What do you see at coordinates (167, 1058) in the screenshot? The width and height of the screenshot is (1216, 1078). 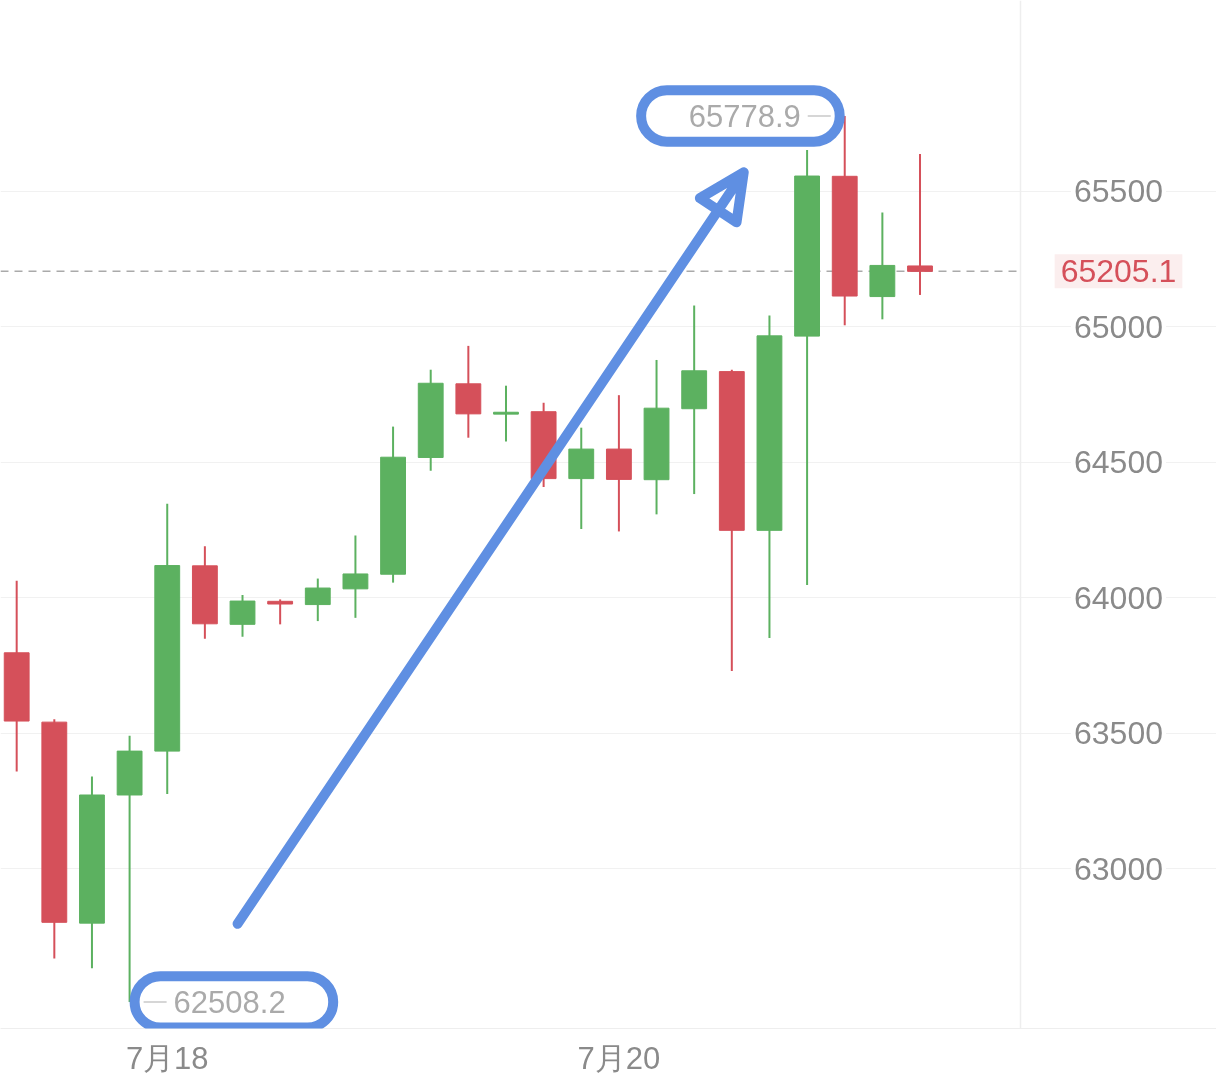 I see `x-tick-label: 7月18` at bounding box center [167, 1058].